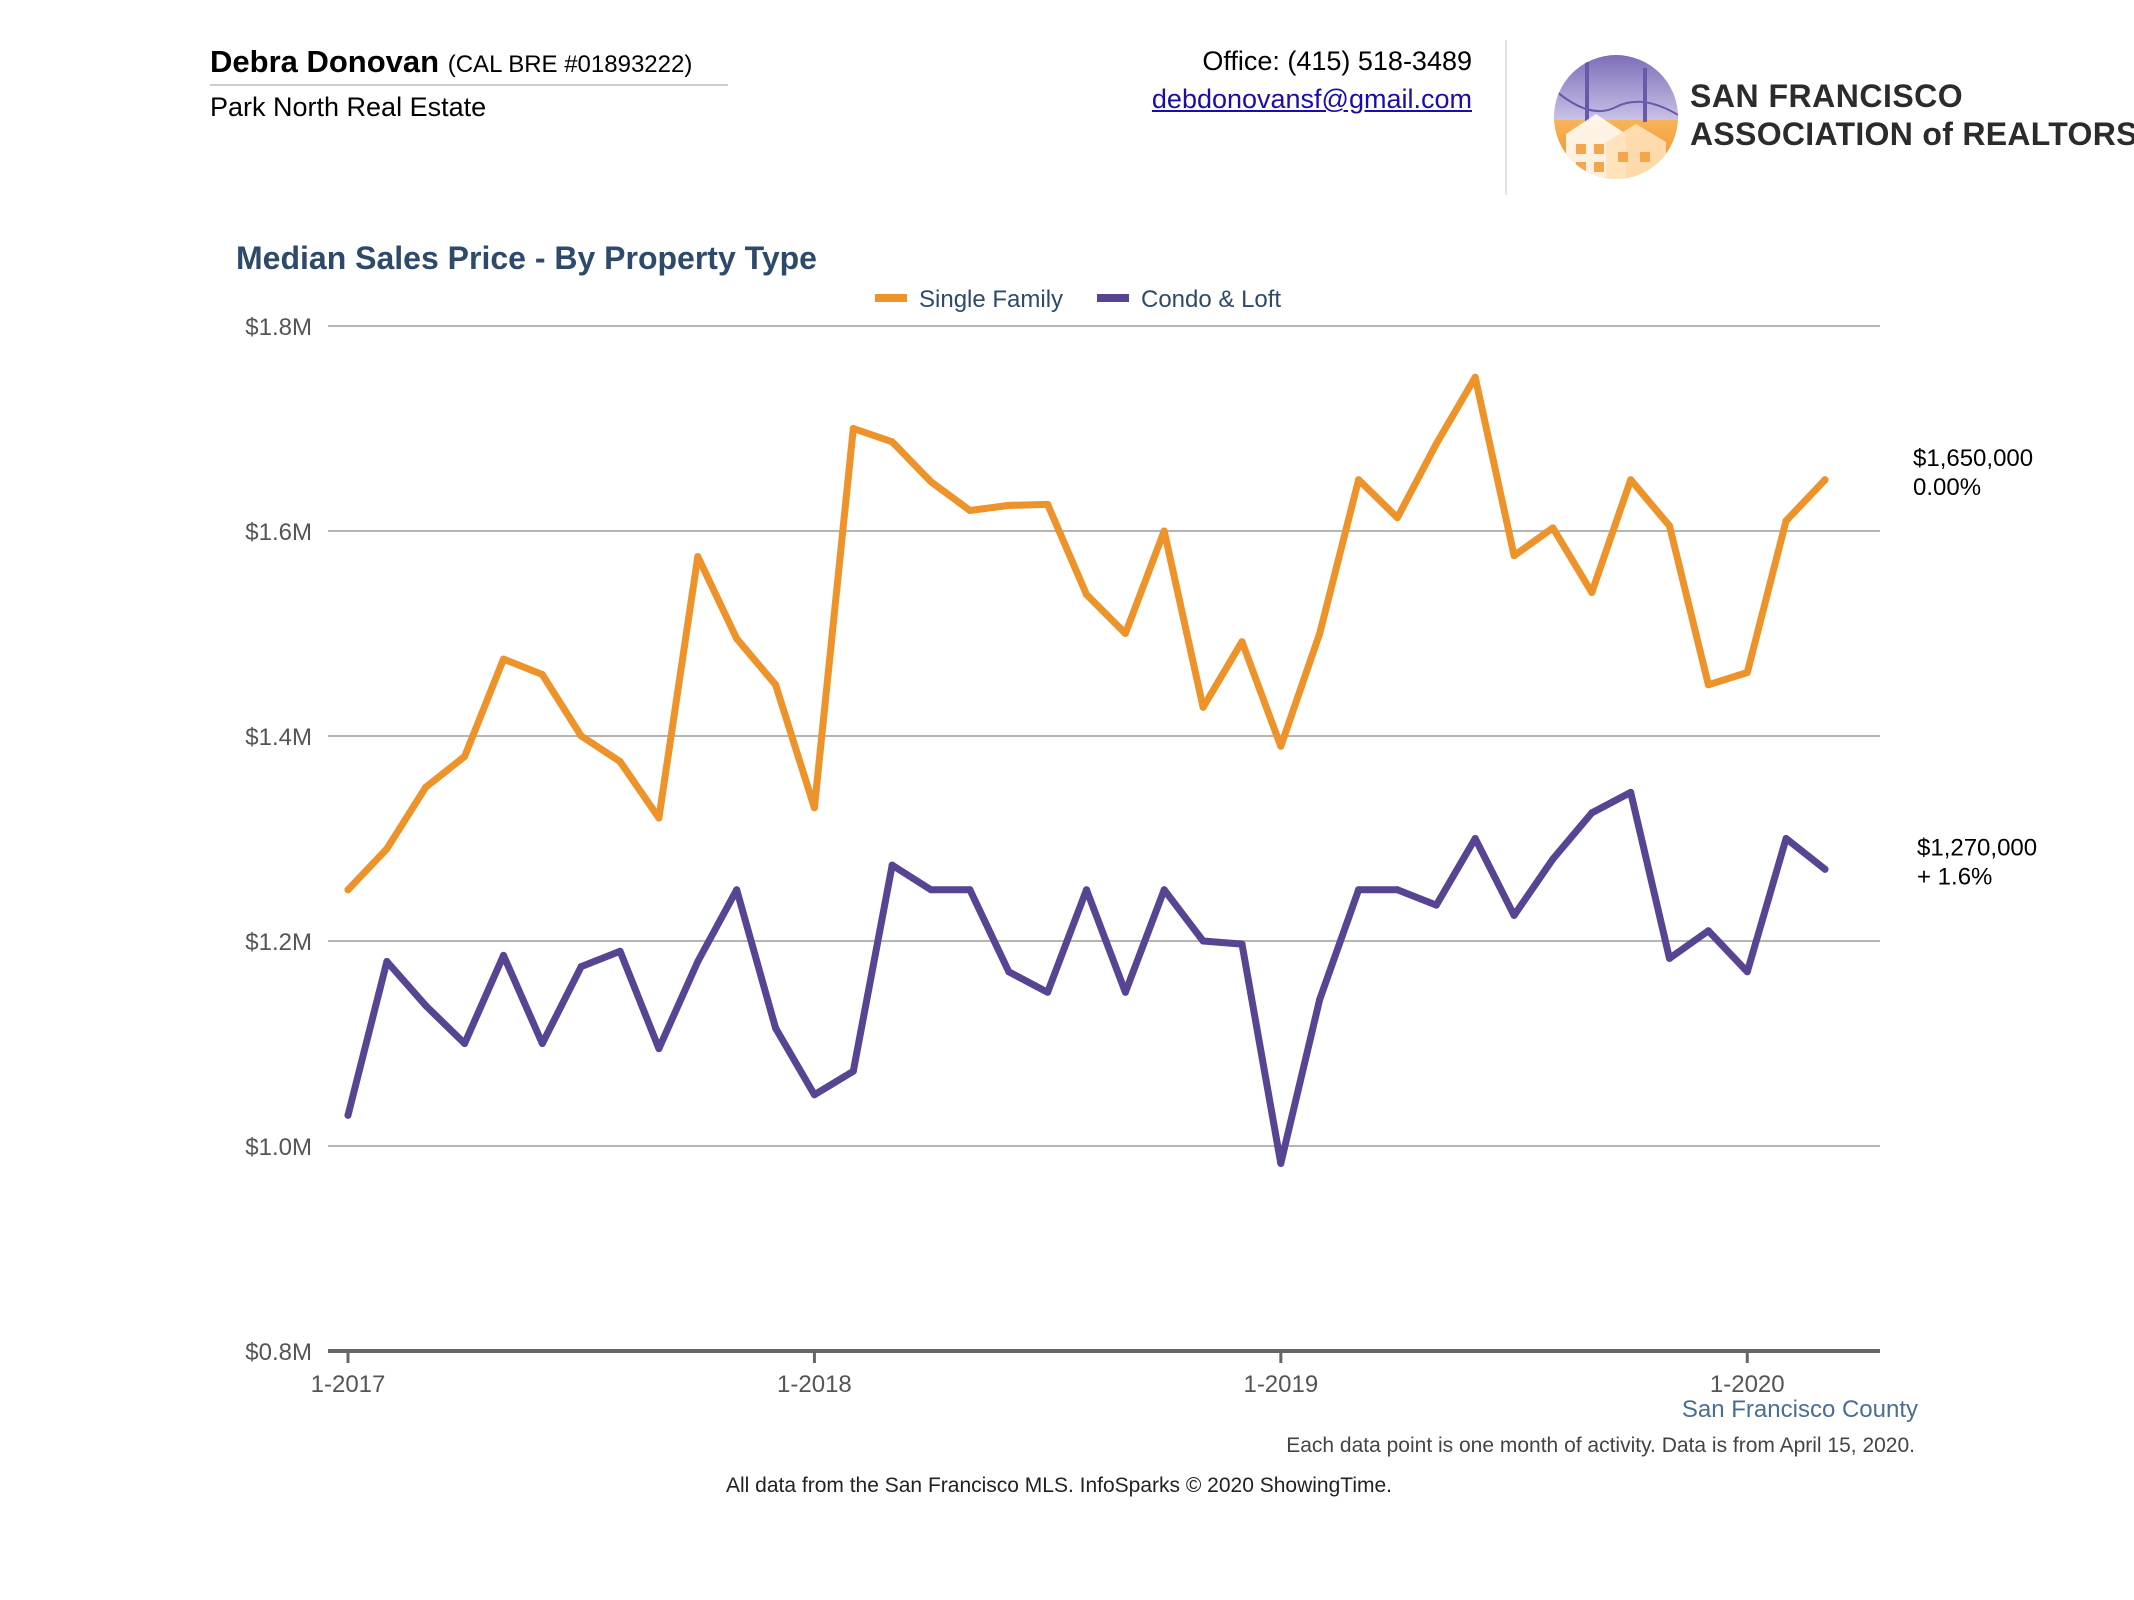  Describe the element at coordinates (1747, 1384) in the screenshot. I see `x-tick-label: 1-2020` at that location.